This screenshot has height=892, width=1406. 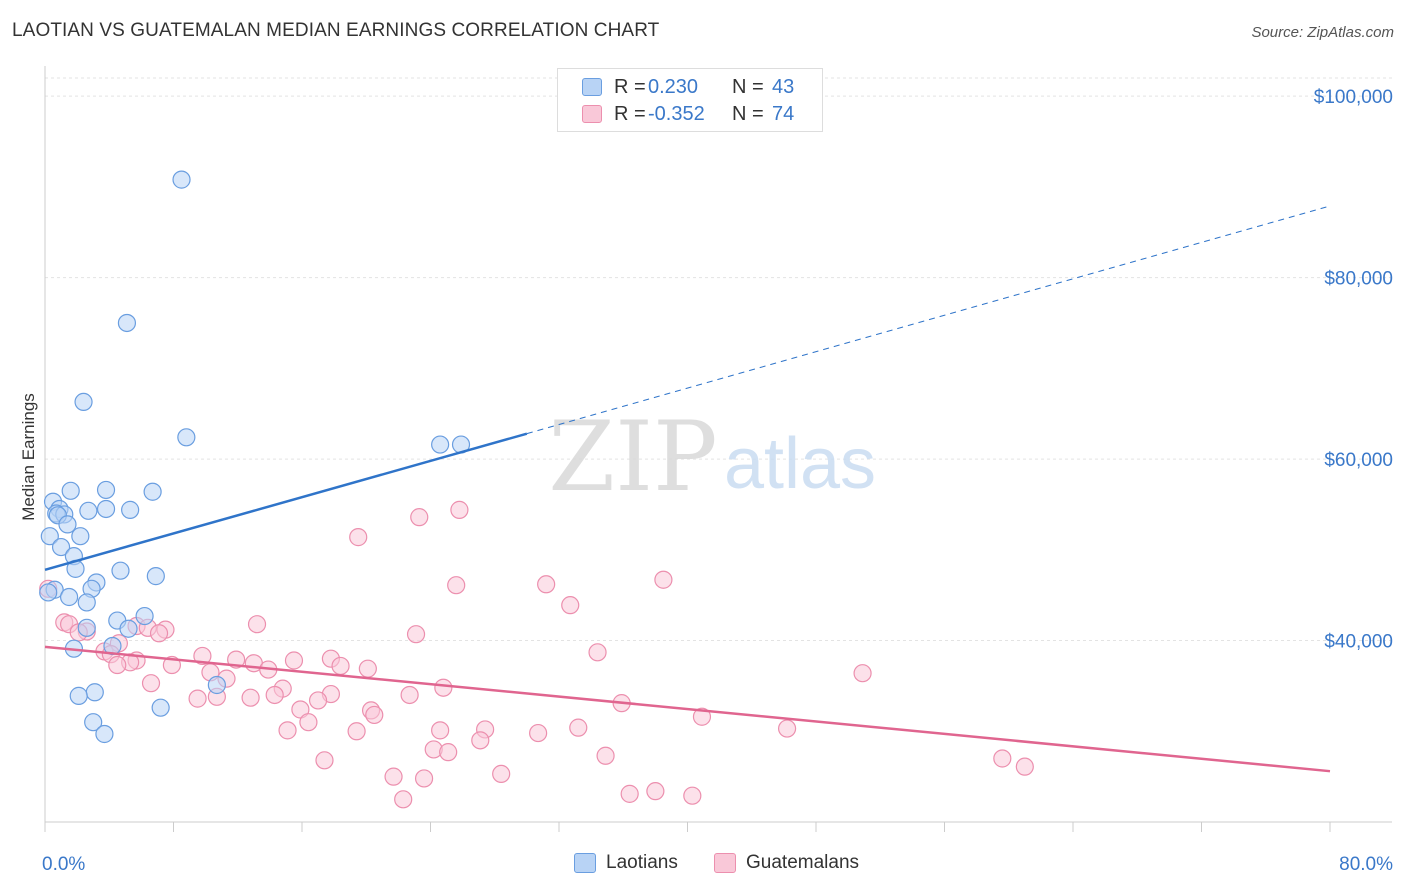 I want to click on watermark-zip: ZIP, so click(x=632, y=457).